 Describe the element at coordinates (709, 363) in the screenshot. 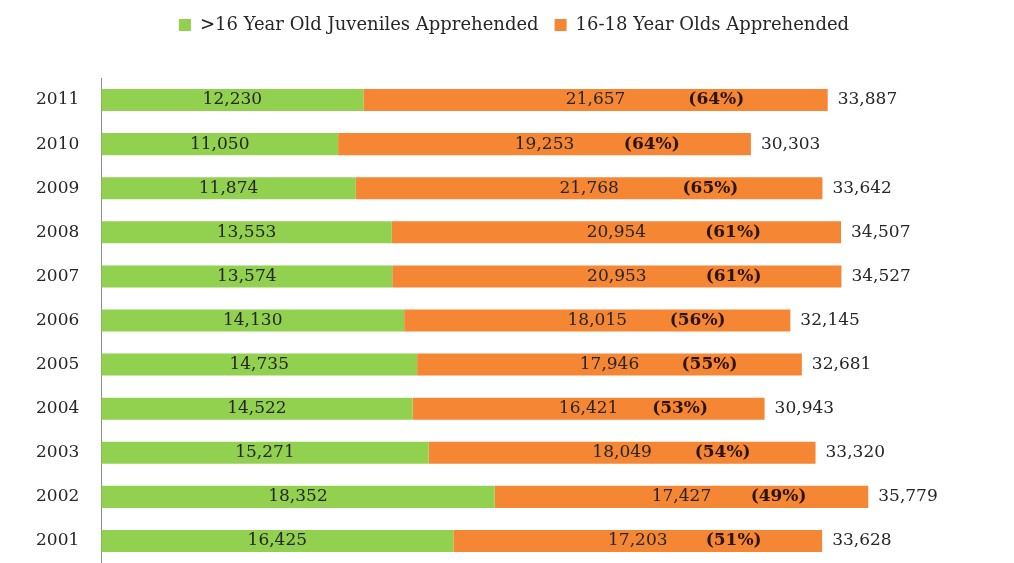

I see `annotation: (55%)` at that location.